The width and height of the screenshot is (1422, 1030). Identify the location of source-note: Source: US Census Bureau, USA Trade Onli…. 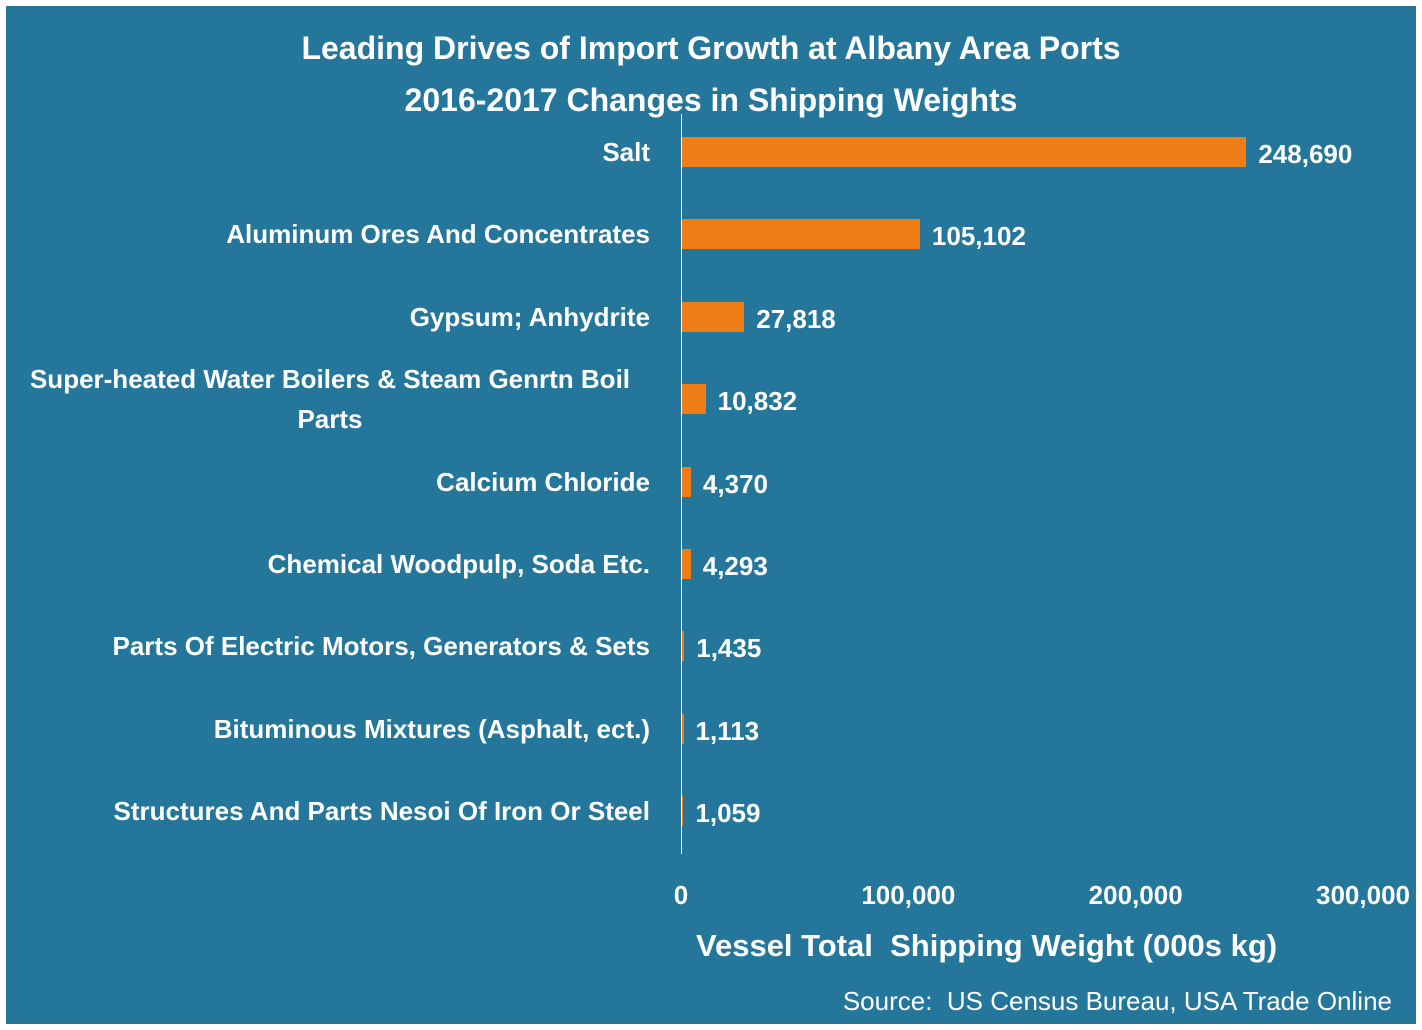
(1117, 1001).